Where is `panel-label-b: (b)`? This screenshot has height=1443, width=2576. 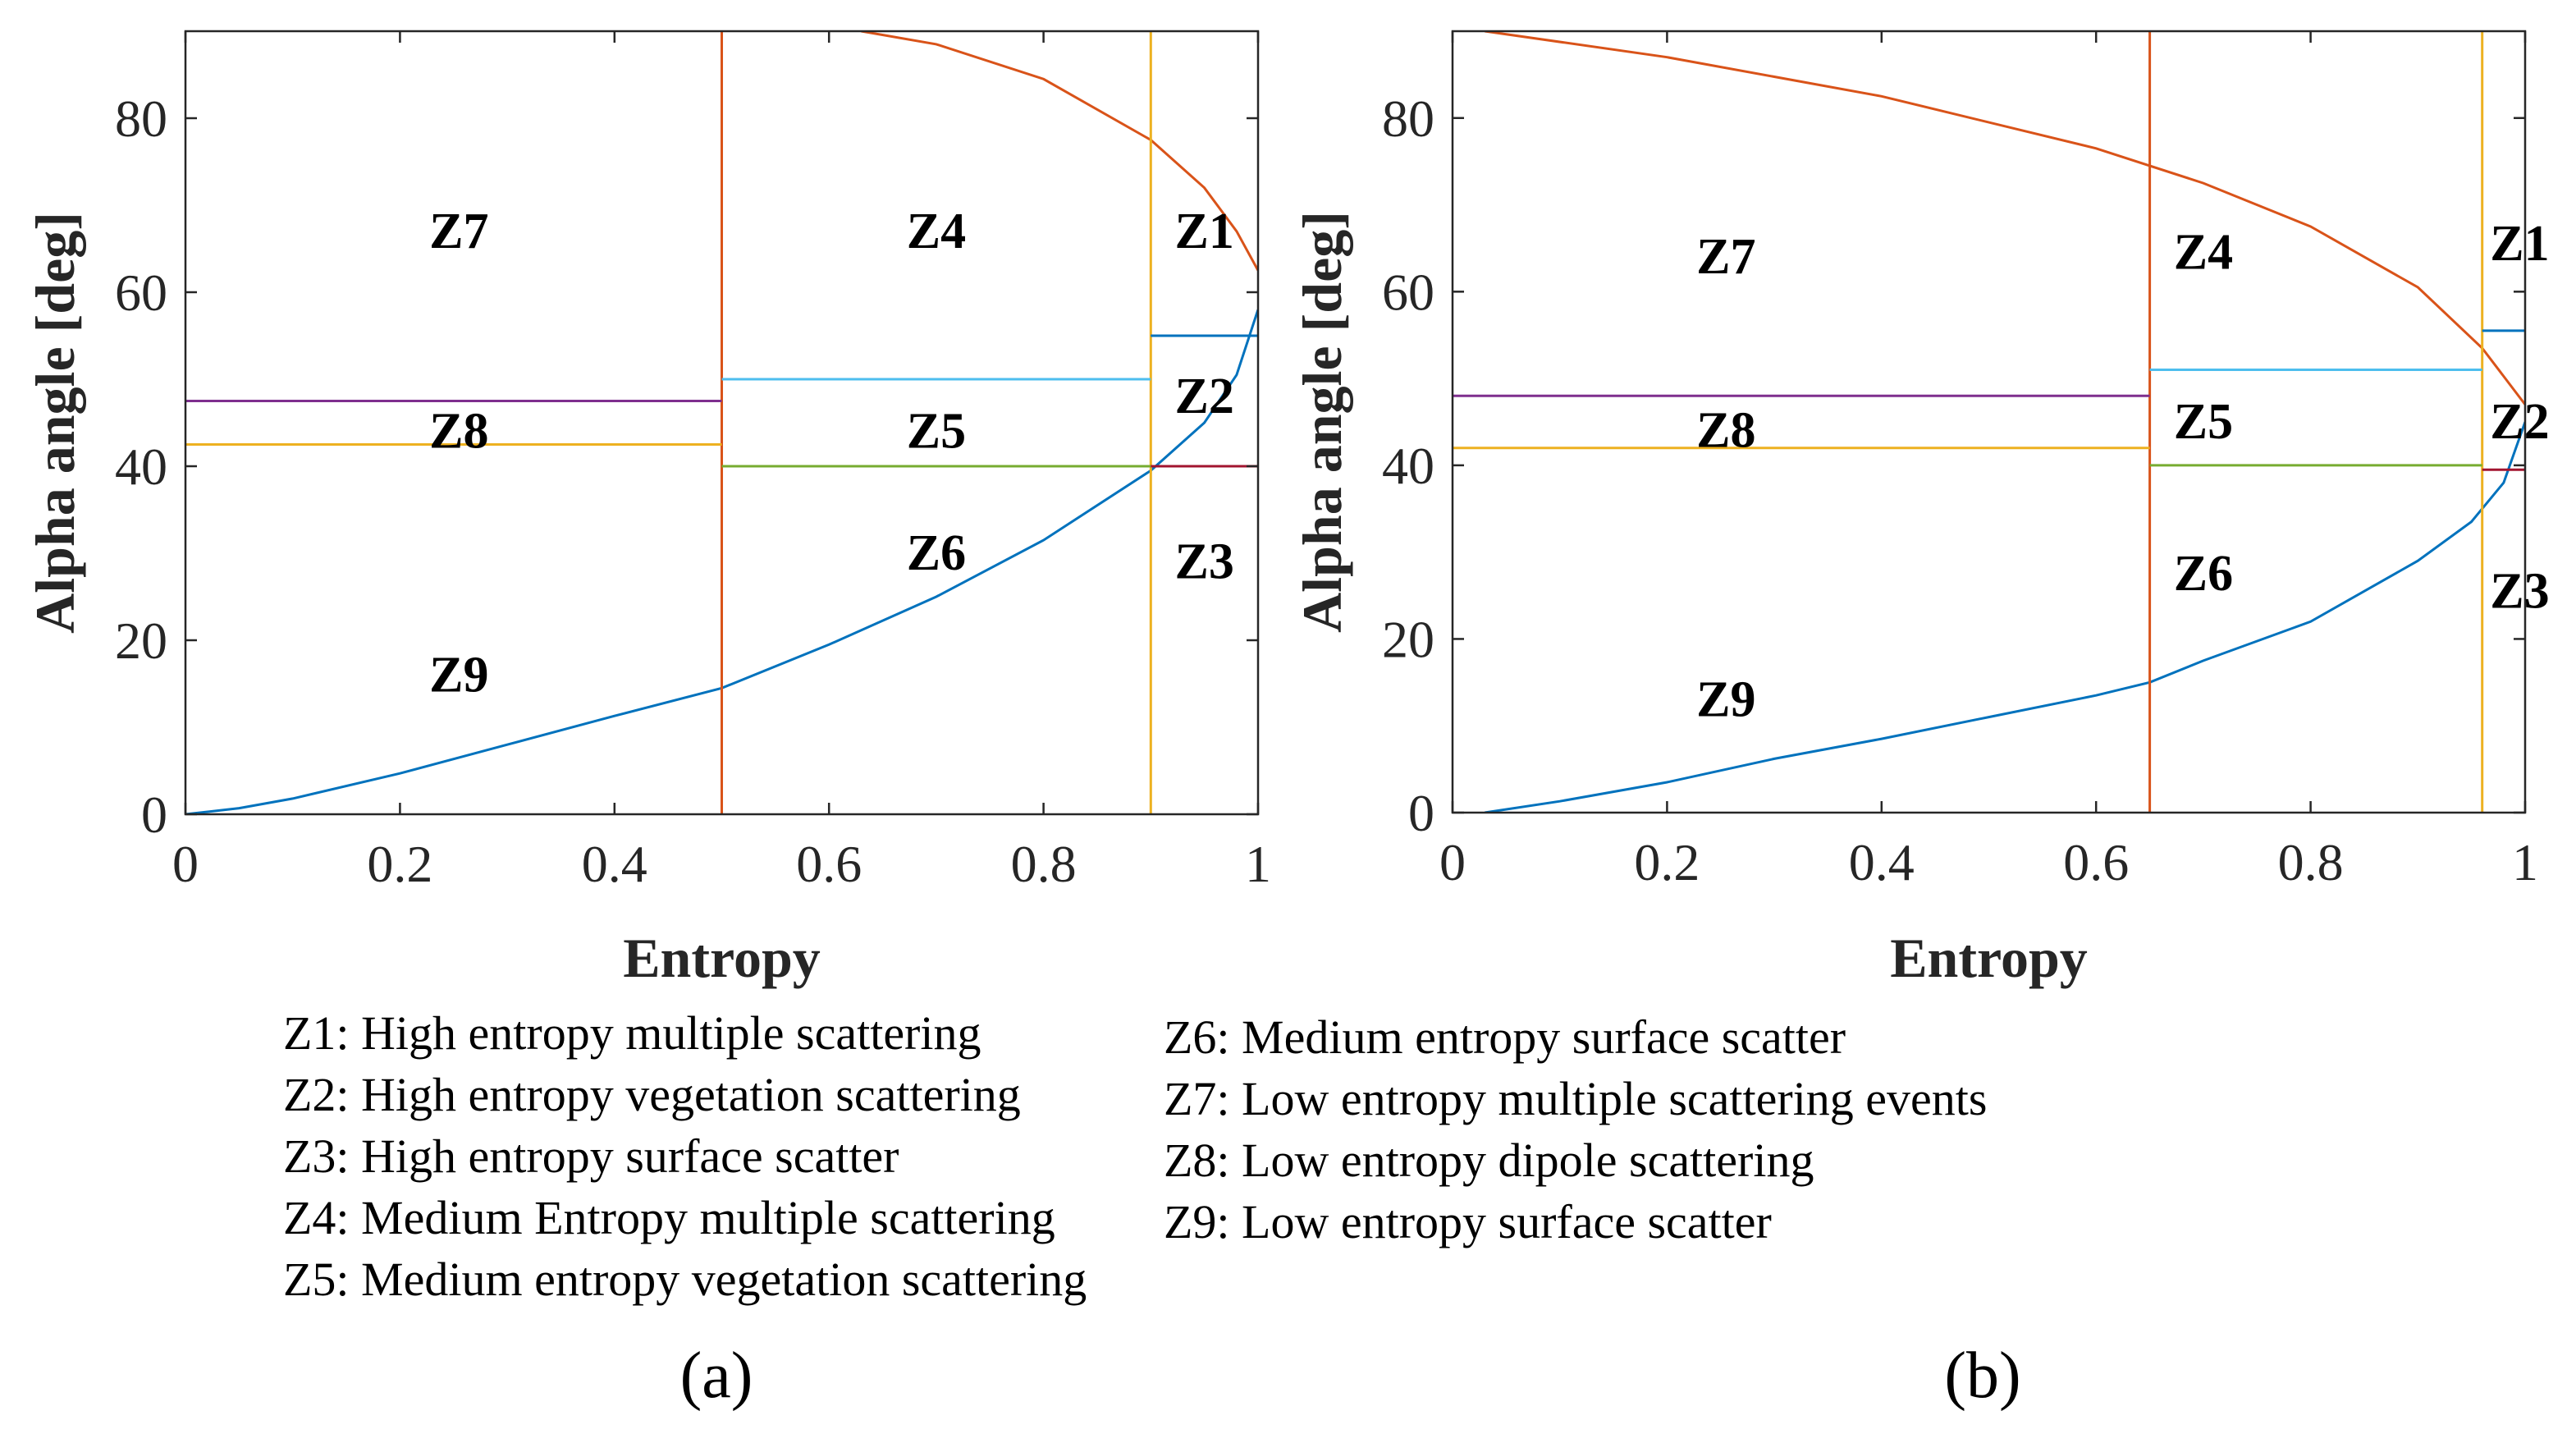
panel-label-b: (b) is located at coordinates (1982, 1376).